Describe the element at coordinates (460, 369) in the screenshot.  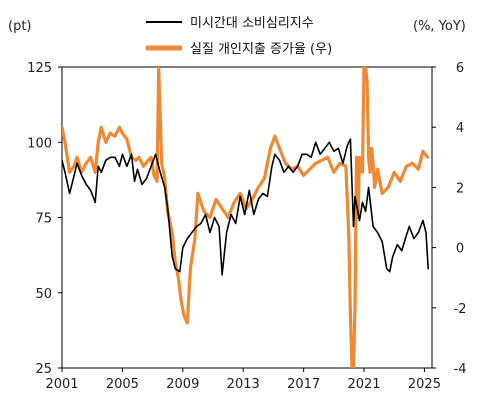
I see `right-tick-label--4: -4` at that location.